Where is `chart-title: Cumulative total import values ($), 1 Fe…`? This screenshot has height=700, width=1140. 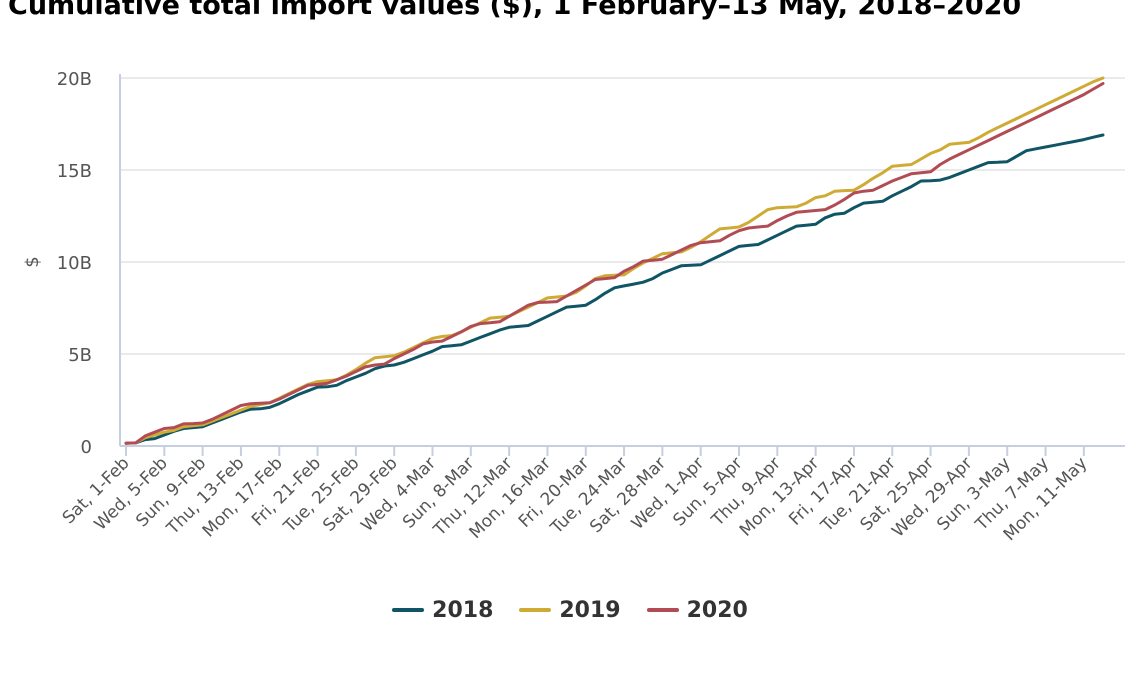
chart-title: Cumulative total import values ($), 1 Fe… is located at coordinates (515, 10).